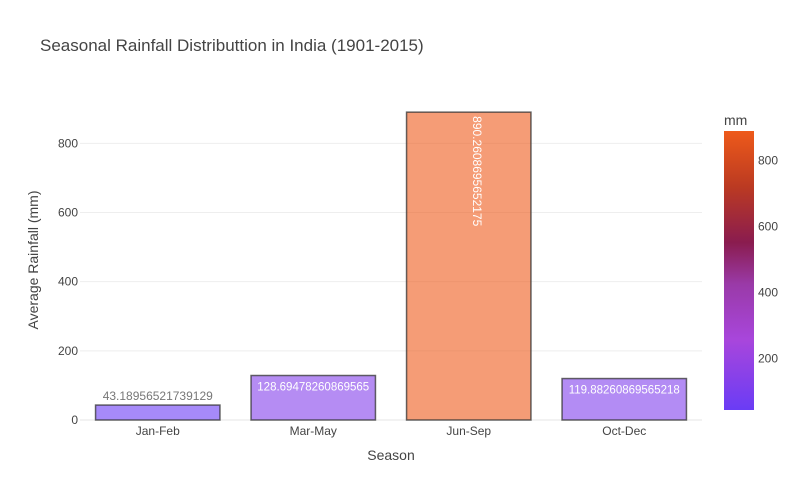 The height and width of the screenshot is (500, 800). What do you see at coordinates (33, 259) in the screenshot?
I see `y-axis-title: Average Rainfall (mm)` at bounding box center [33, 259].